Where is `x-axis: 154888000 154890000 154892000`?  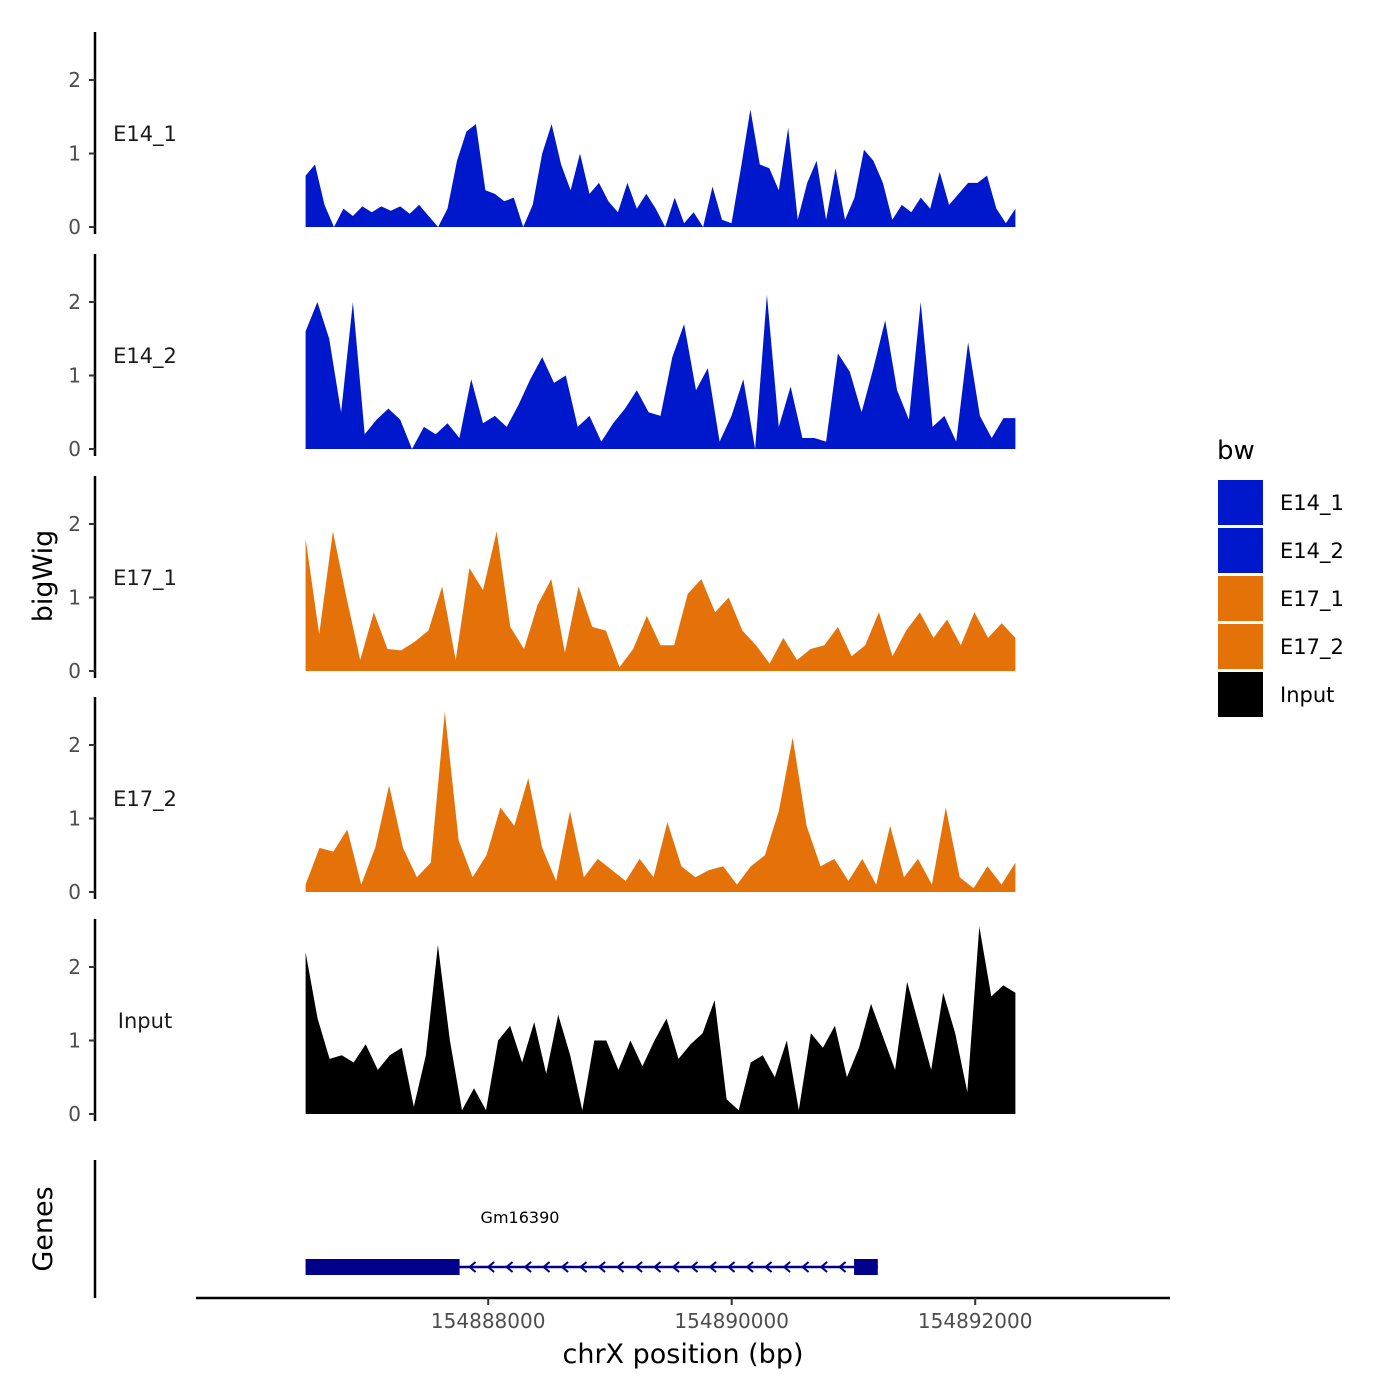 x-axis: 154888000 154890000 154892000 is located at coordinates (683, 1314).